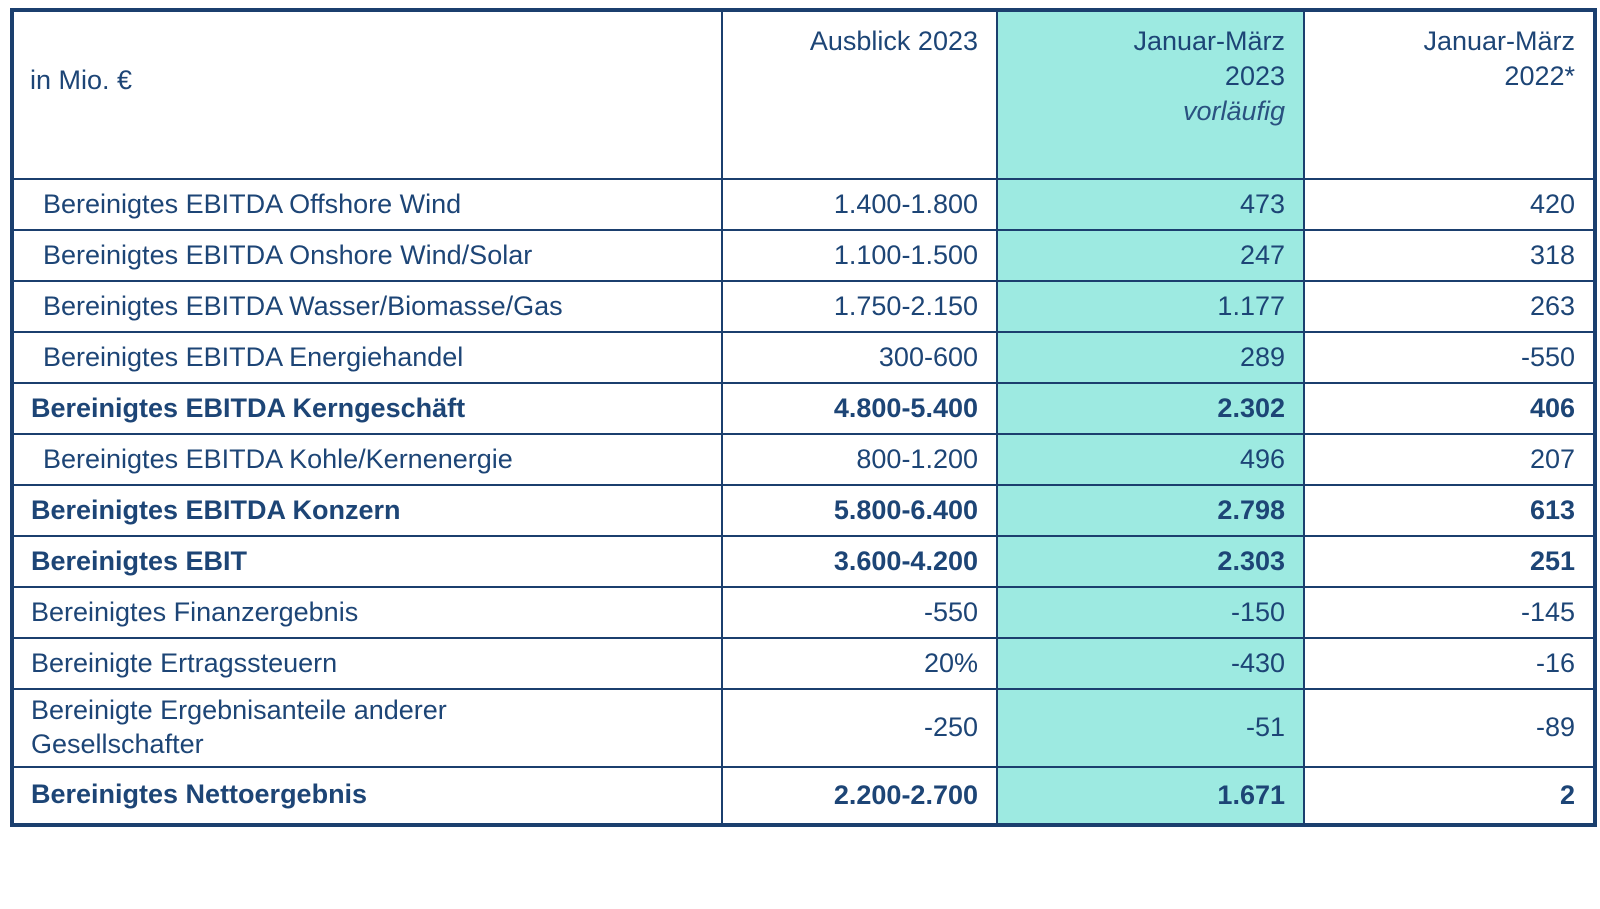  I want to click on cell-jan-mar-2023: 247, so click(1150, 255).